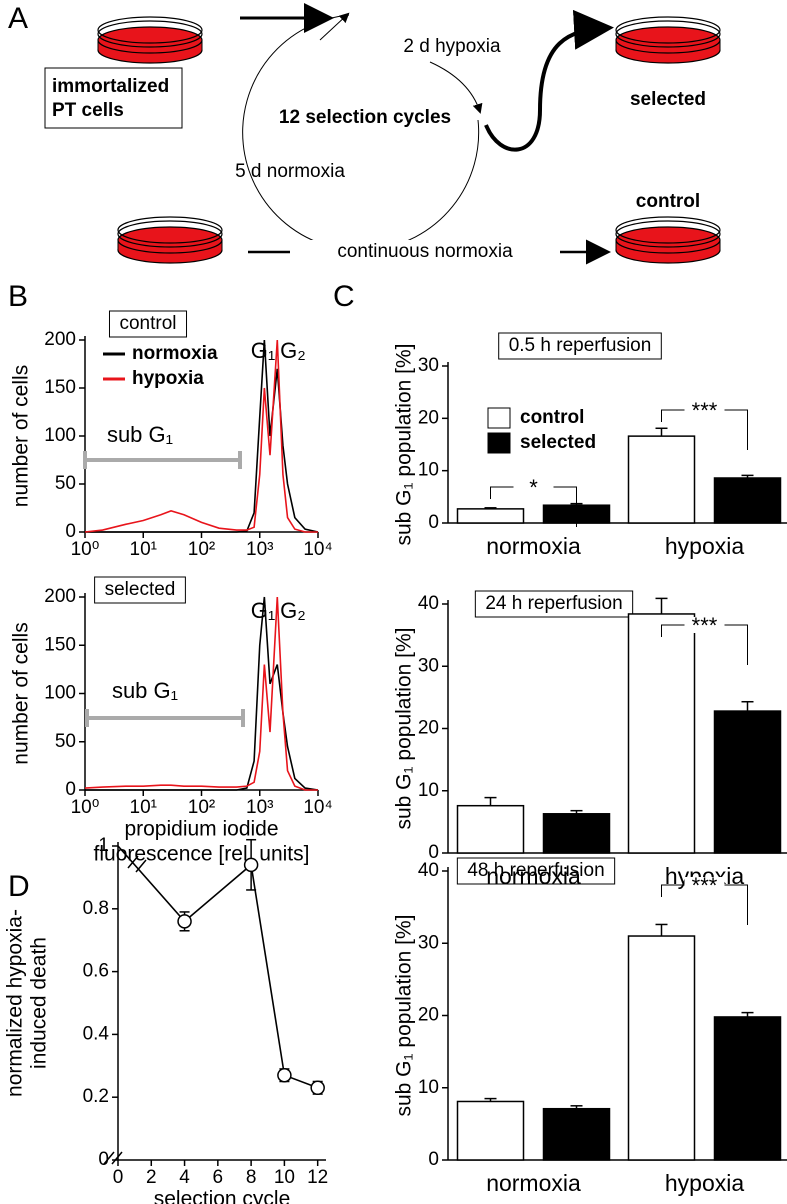 The image size is (787, 1204). What do you see at coordinates (175, 353) in the screenshot?
I see `legend-label: normoxia` at bounding box center [175, 353].